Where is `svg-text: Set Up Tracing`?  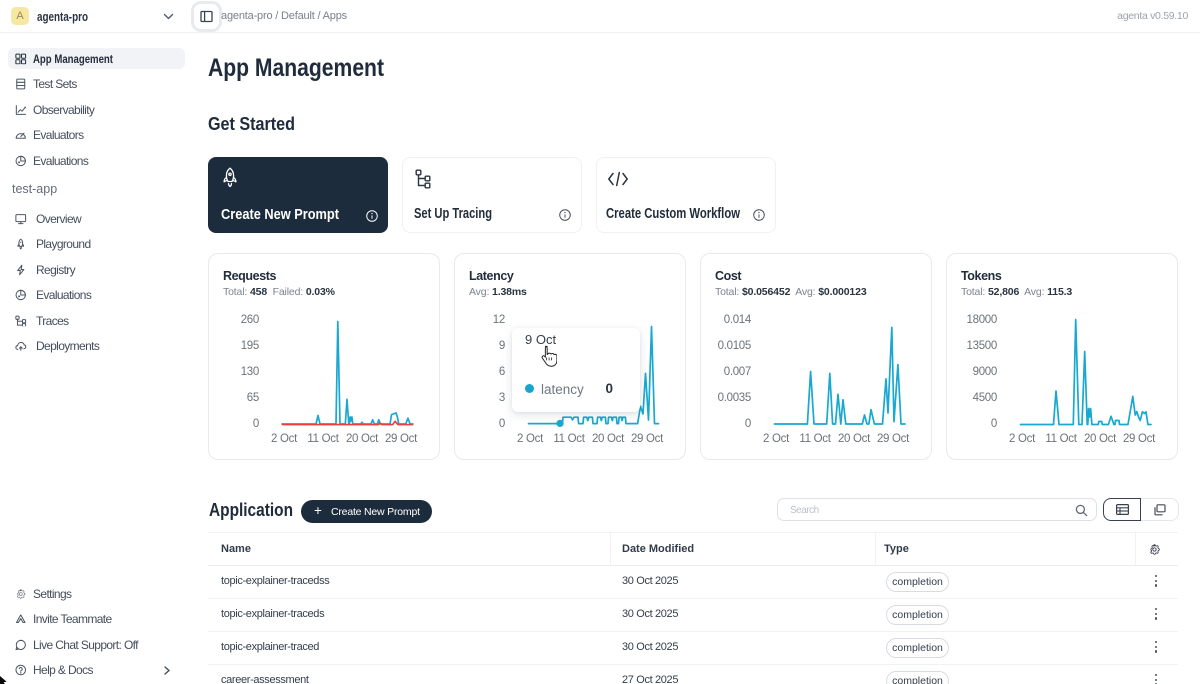 svg-text: Set Up Tracing is located at coordinates (453, 214).